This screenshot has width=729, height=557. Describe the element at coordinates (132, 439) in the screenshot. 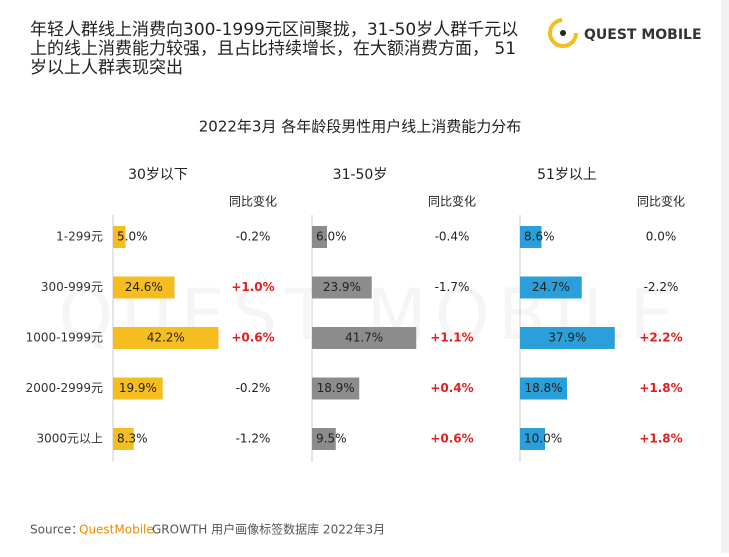

I see `value-label: 8.3%` at that location.